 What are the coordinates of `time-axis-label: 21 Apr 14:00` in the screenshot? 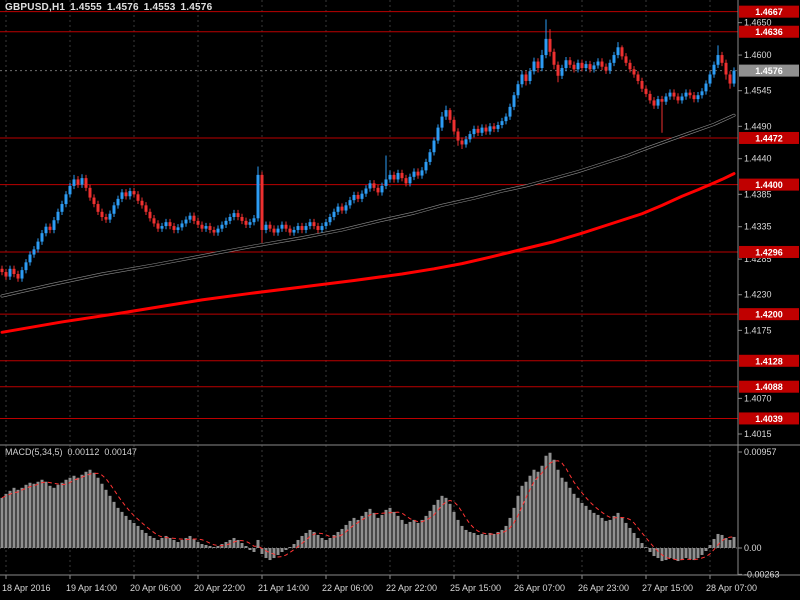 It's located at (283, 588).